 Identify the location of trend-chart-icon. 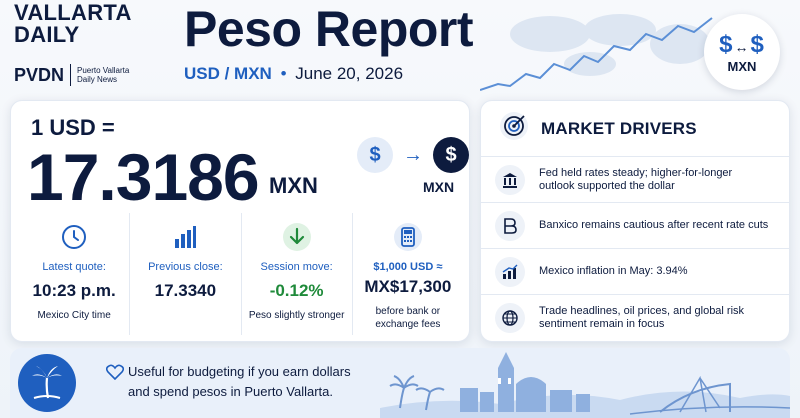
(510, 271).